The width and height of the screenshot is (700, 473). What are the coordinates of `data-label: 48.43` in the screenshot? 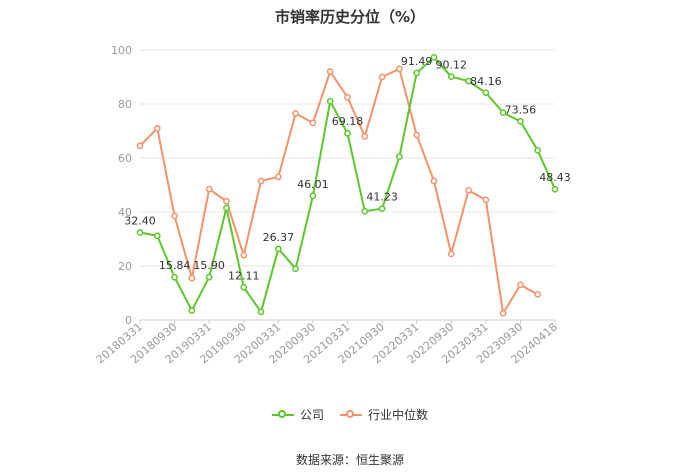 It's located at (555, 177).